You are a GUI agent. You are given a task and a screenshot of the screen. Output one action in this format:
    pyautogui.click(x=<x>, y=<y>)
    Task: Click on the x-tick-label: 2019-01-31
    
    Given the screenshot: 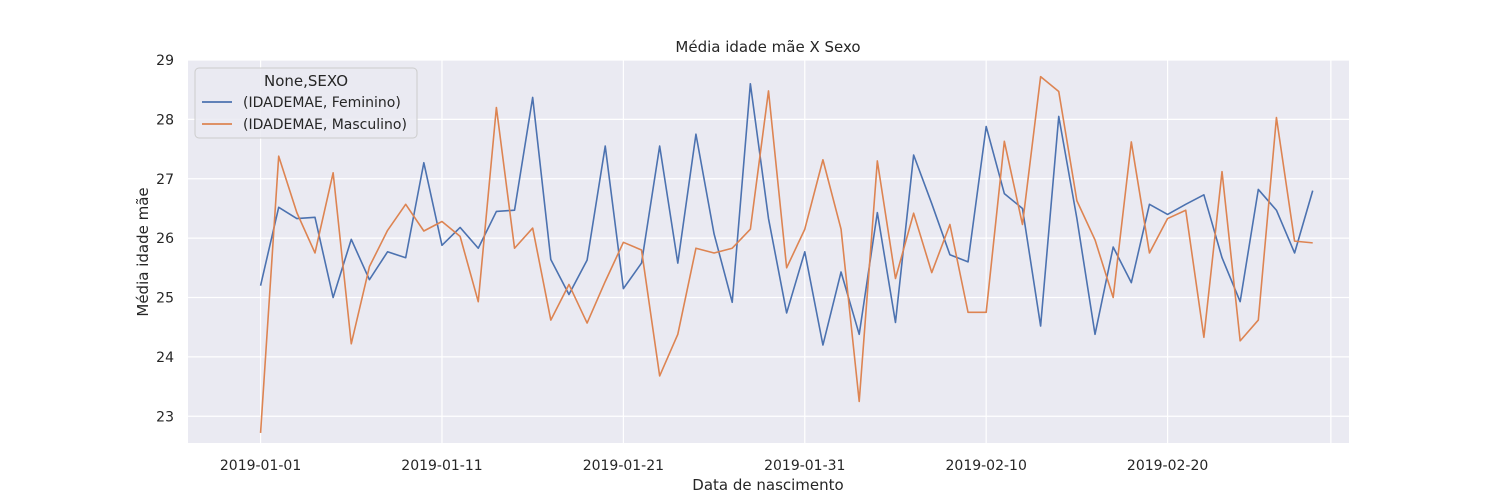 What is the action you would take?
    pyautogui.click(x=804, y=466)
    